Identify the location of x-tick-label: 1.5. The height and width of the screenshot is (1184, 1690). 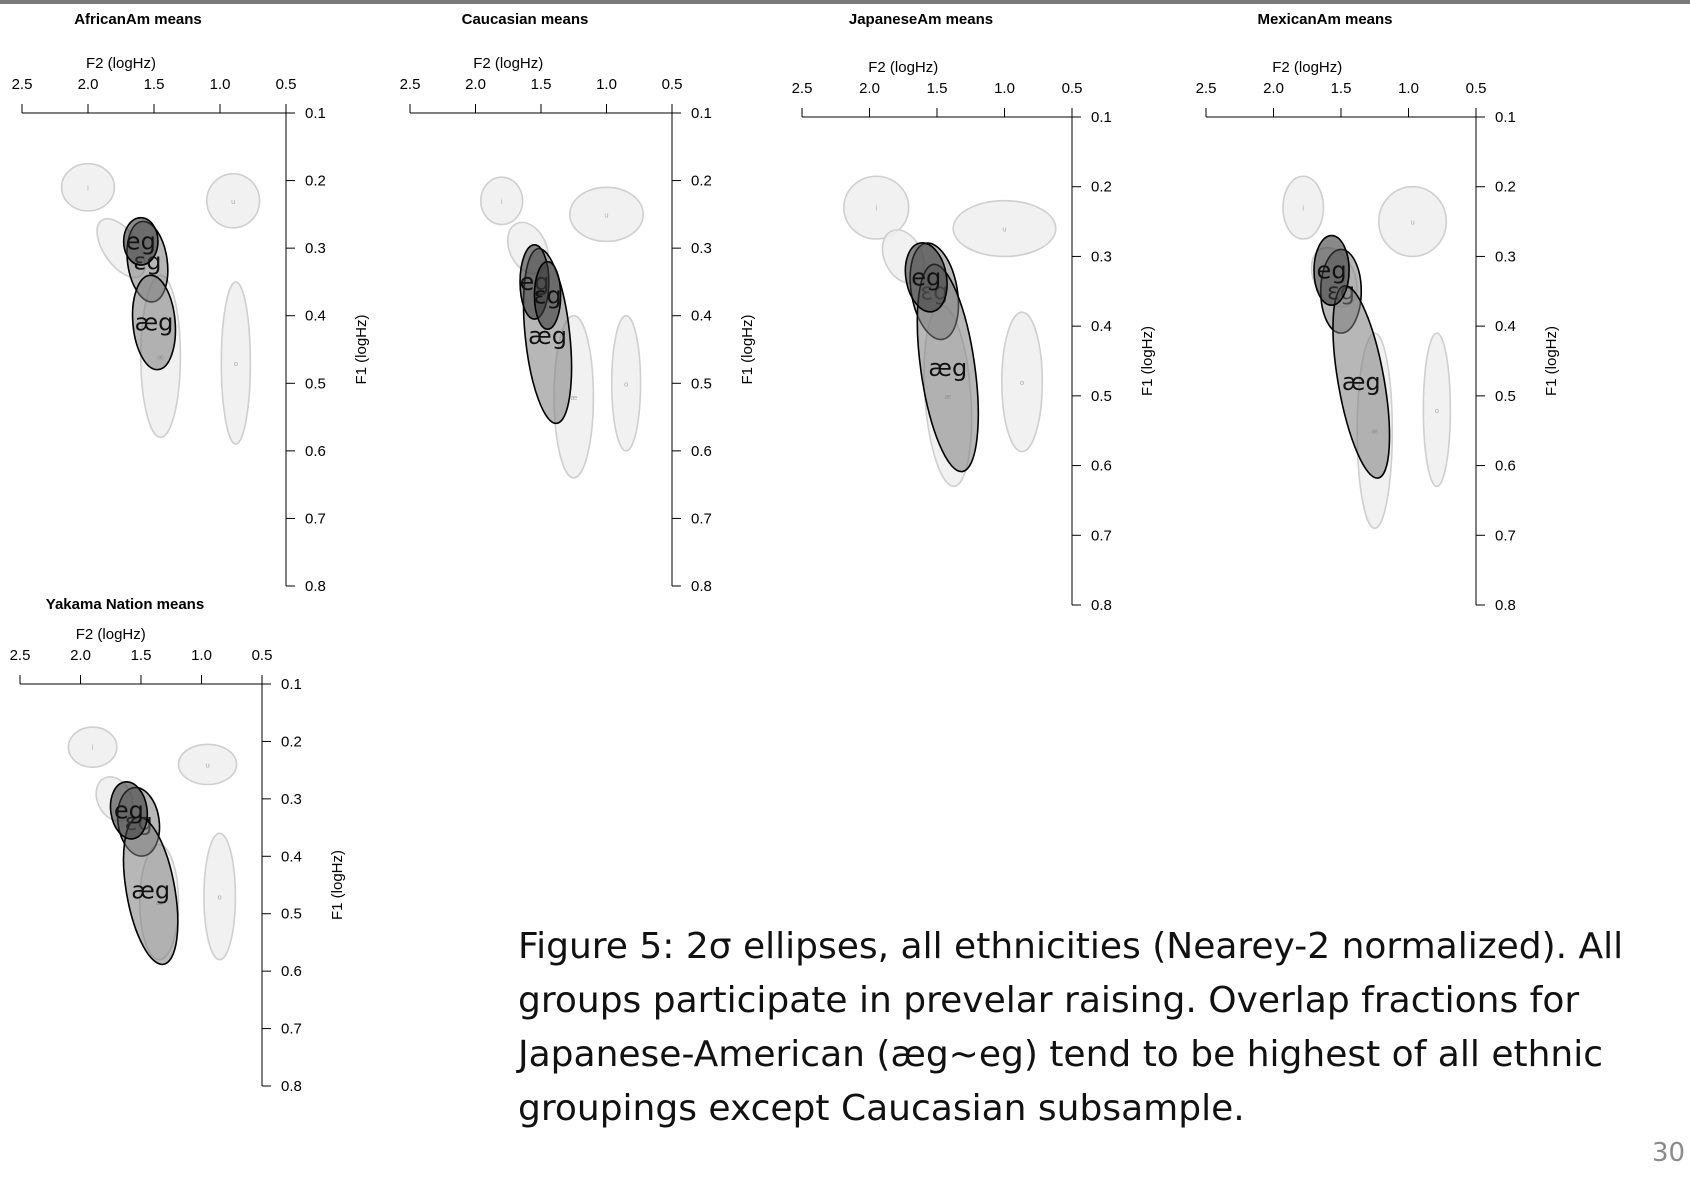
(141, 655).